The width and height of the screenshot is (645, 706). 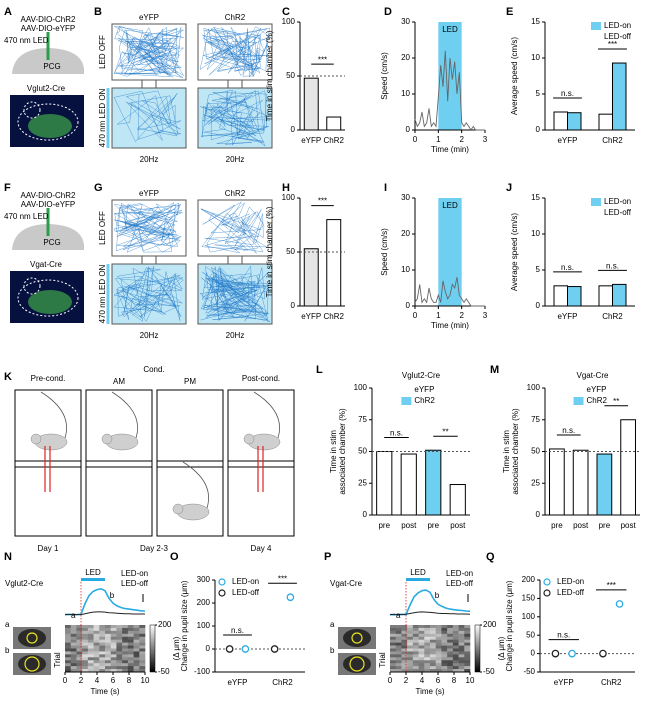 What do you see at coordinates (46, 88) in the screenshot?
I see `mouse-line-label: Vglut2-Cre` at bounding box center [46, 88].